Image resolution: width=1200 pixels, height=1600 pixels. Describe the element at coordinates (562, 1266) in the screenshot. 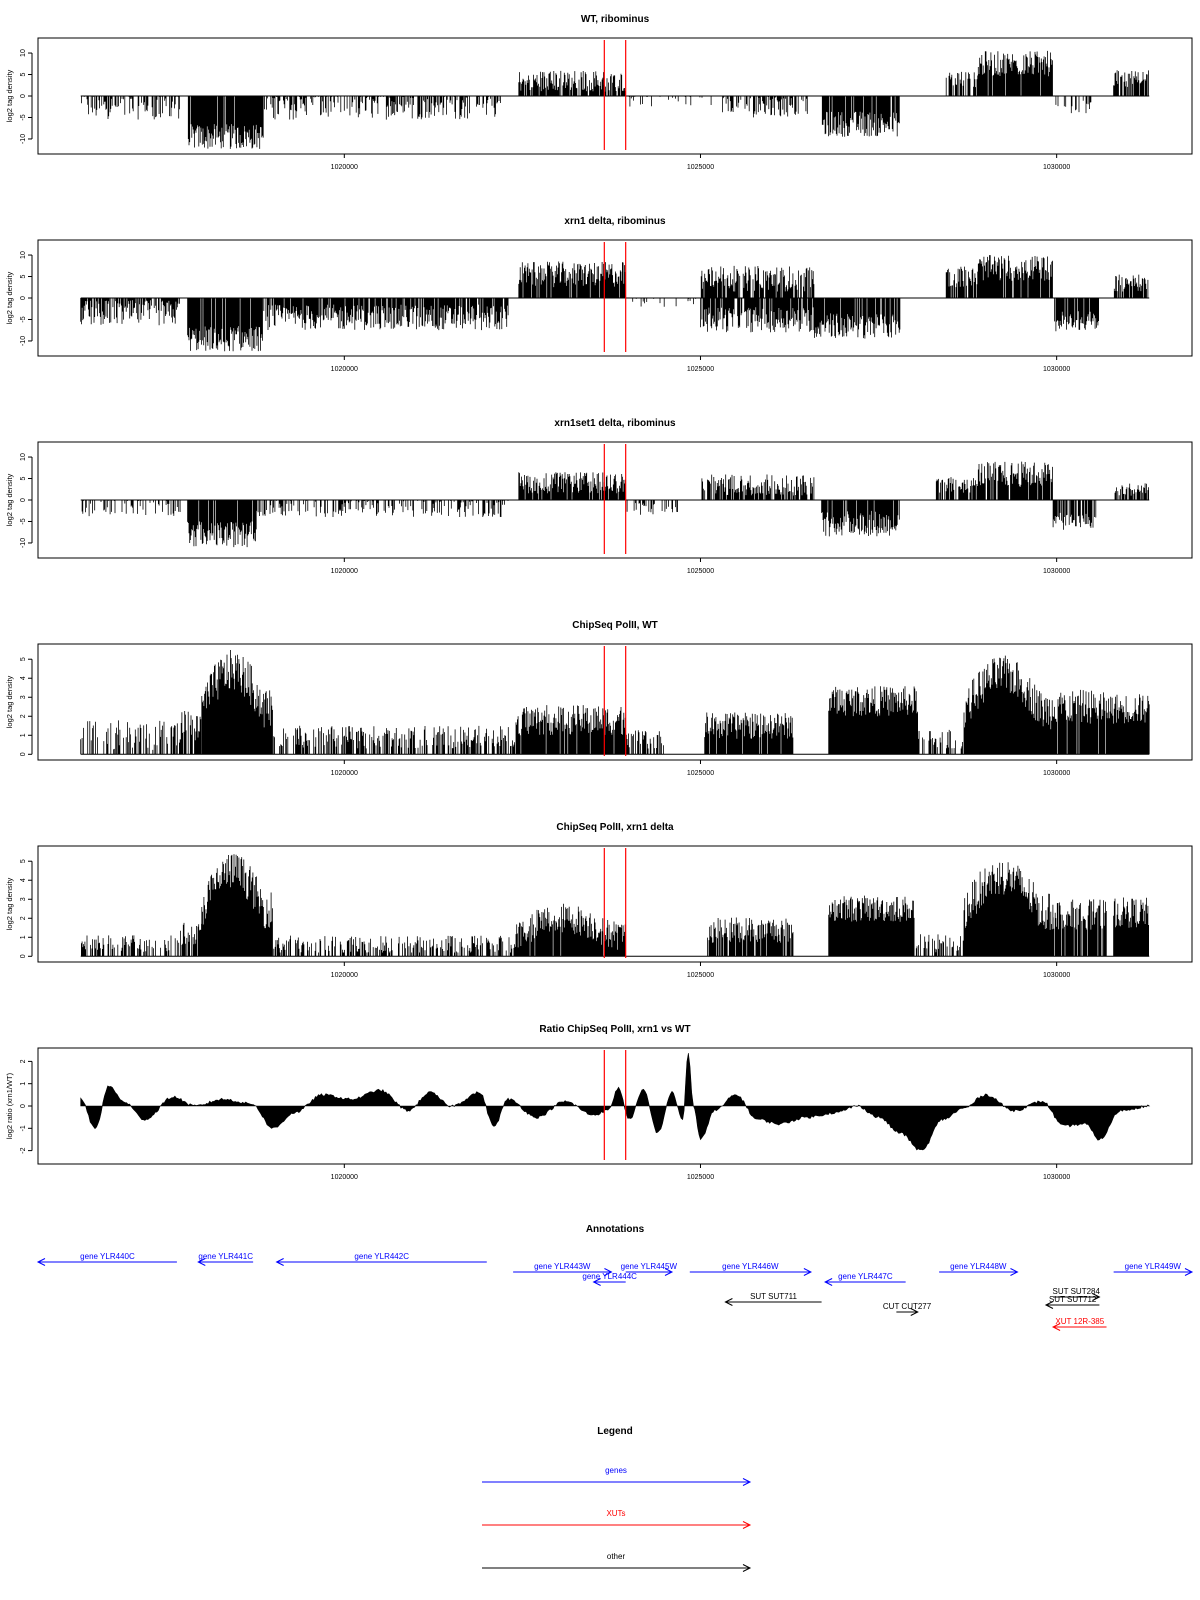

I see `feature-label: gene YLR443W` at that location.